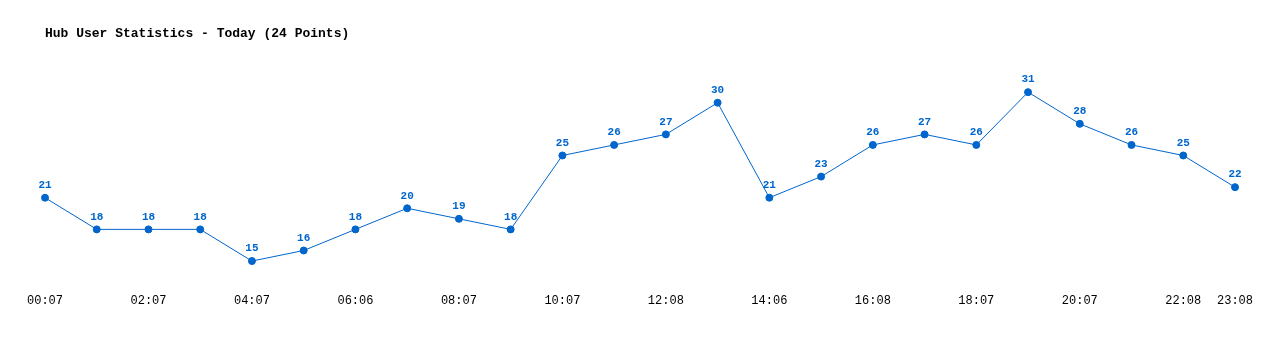  What do you see at coordinates (1080, 111) in the screenshot?
I see `data-label: 28` at bounding box center [1080, 111].